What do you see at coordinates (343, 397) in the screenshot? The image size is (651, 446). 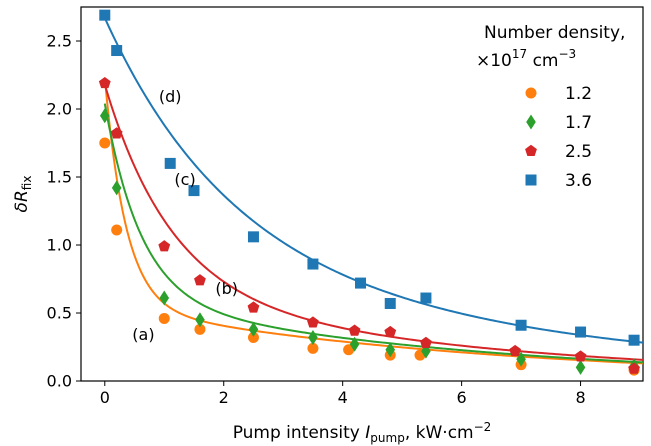 I see `x-tick-label: 4` at bounding box center [343, 397].